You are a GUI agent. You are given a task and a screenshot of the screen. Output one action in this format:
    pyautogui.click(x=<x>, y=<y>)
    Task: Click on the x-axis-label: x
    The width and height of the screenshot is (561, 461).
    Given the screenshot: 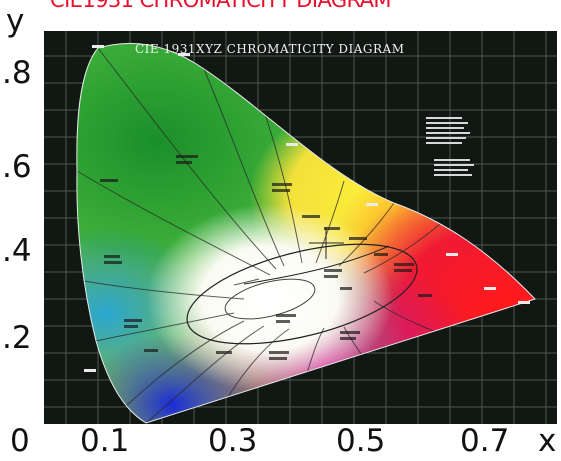 What is the action you would take?
    pyautogui.click(x=547, y=441)
    